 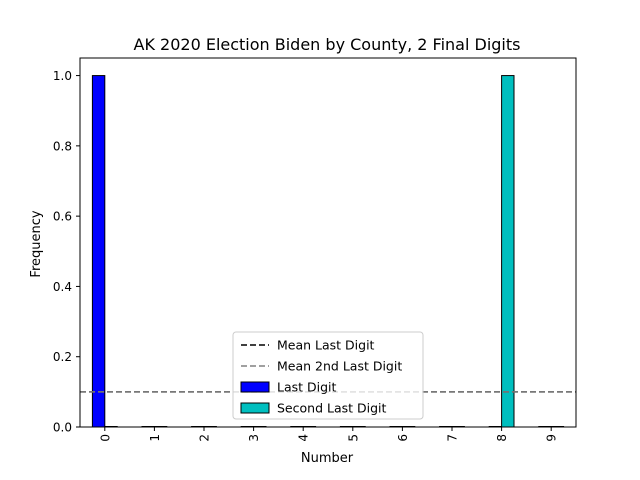 What do you see at coordinates (66, 252) in the screenshot?
I see `y-axis: 0.0 0.2 0.4 0.6 0.8 1.0` at bounding box center [66, 252].